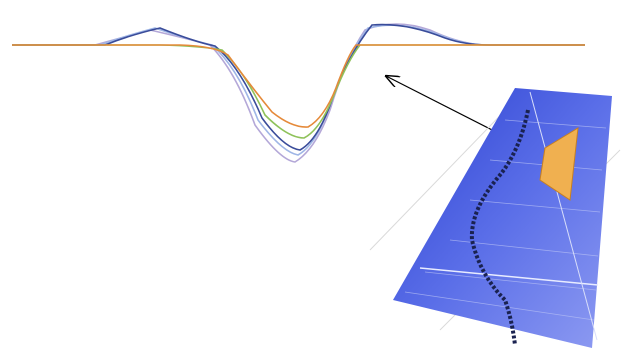  What do you see at coordinates (499, 227) in the screenshot?
I see `groove` at bounding box center [499, 227].